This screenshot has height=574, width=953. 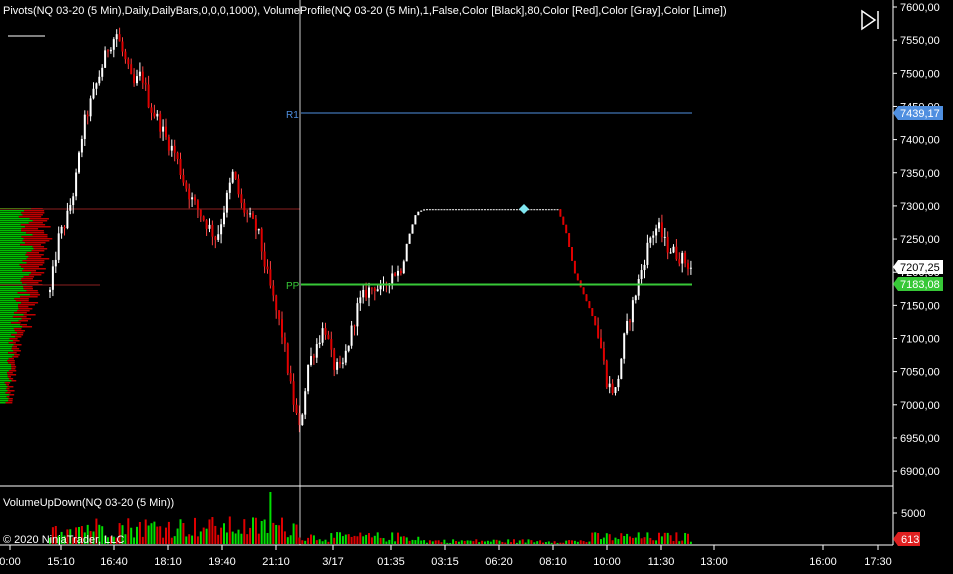 What do you see at coordinates (524, 209) in the screenshot?
I see `drawing-anchor-icon` at bounding box center [524, 209].